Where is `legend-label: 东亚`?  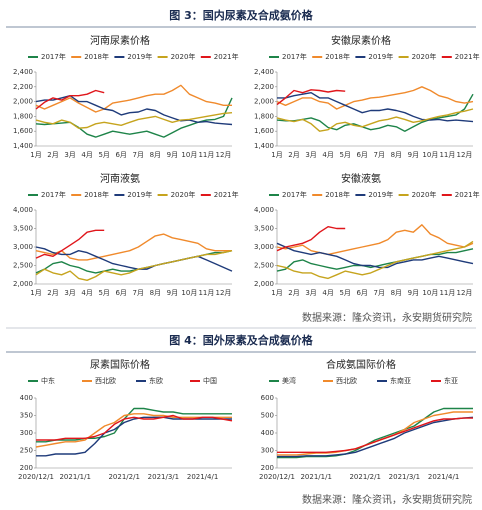
legend-label: 东亚 is located at coordinates (451, 380).